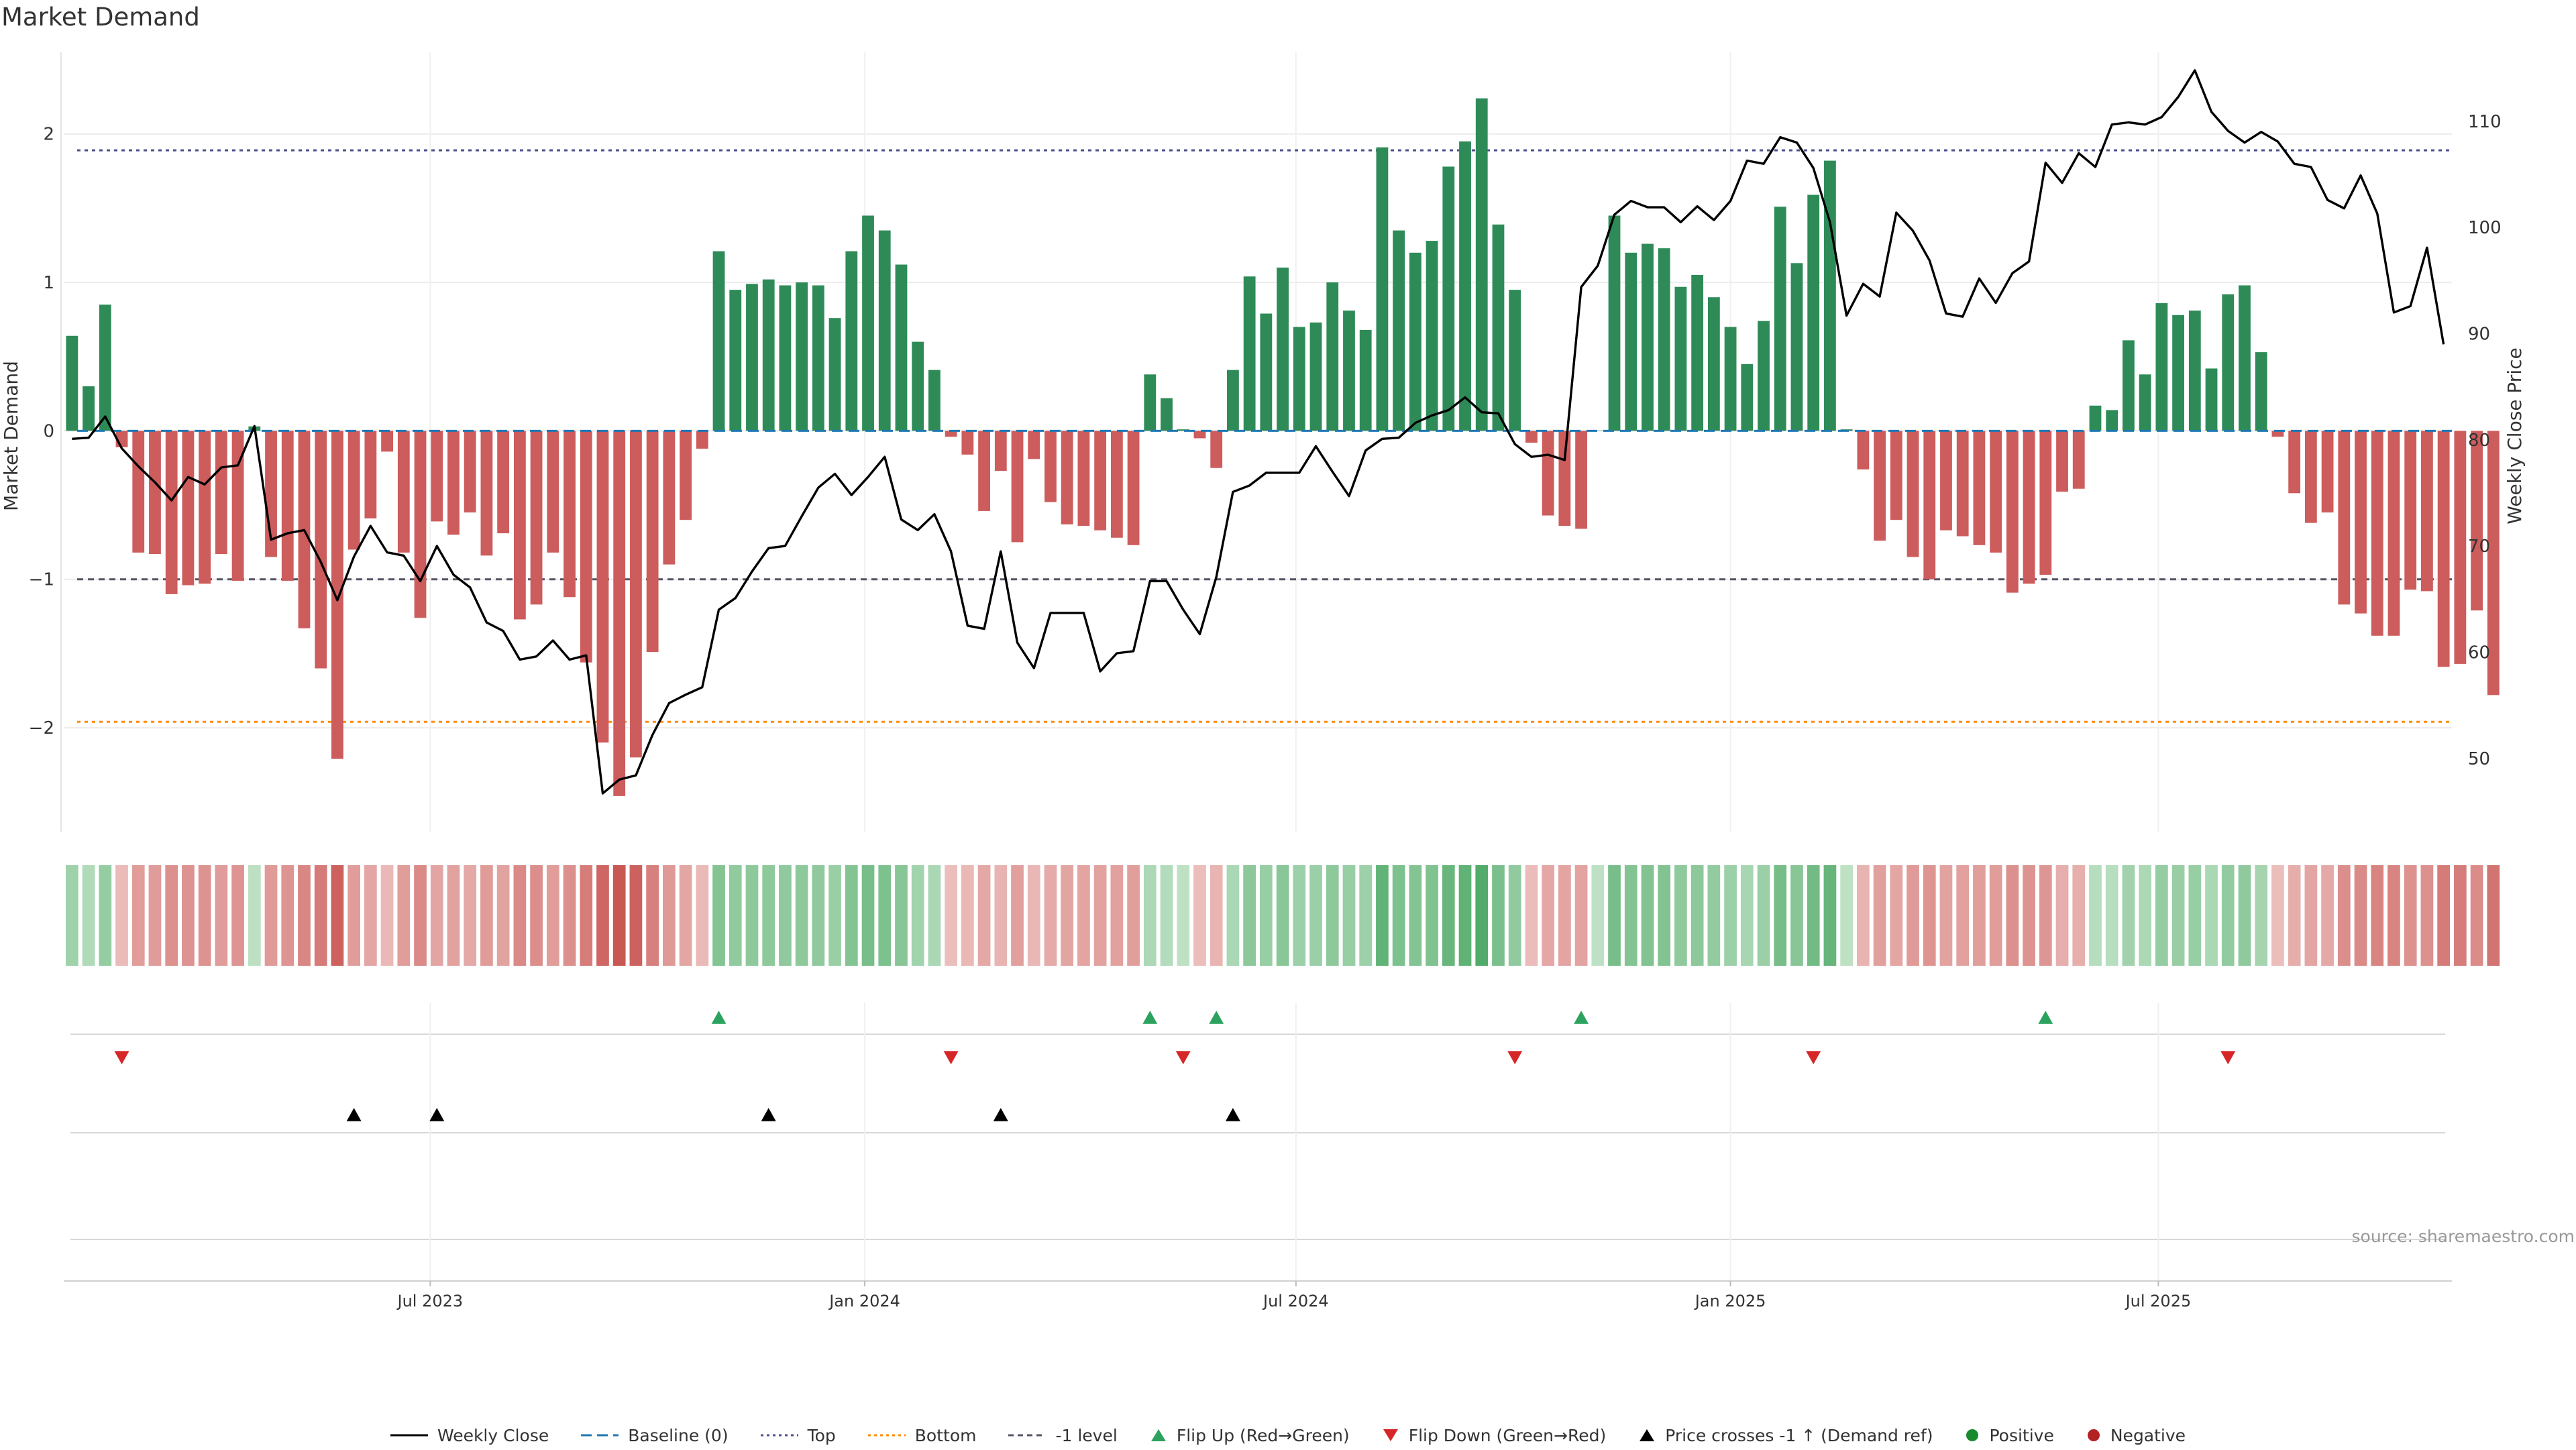  What do you see at coordinates (469, 1435) in the screenshot?
I see `legend-item-weekly-close: Weekly Close` at bounding box center [469, 1435].